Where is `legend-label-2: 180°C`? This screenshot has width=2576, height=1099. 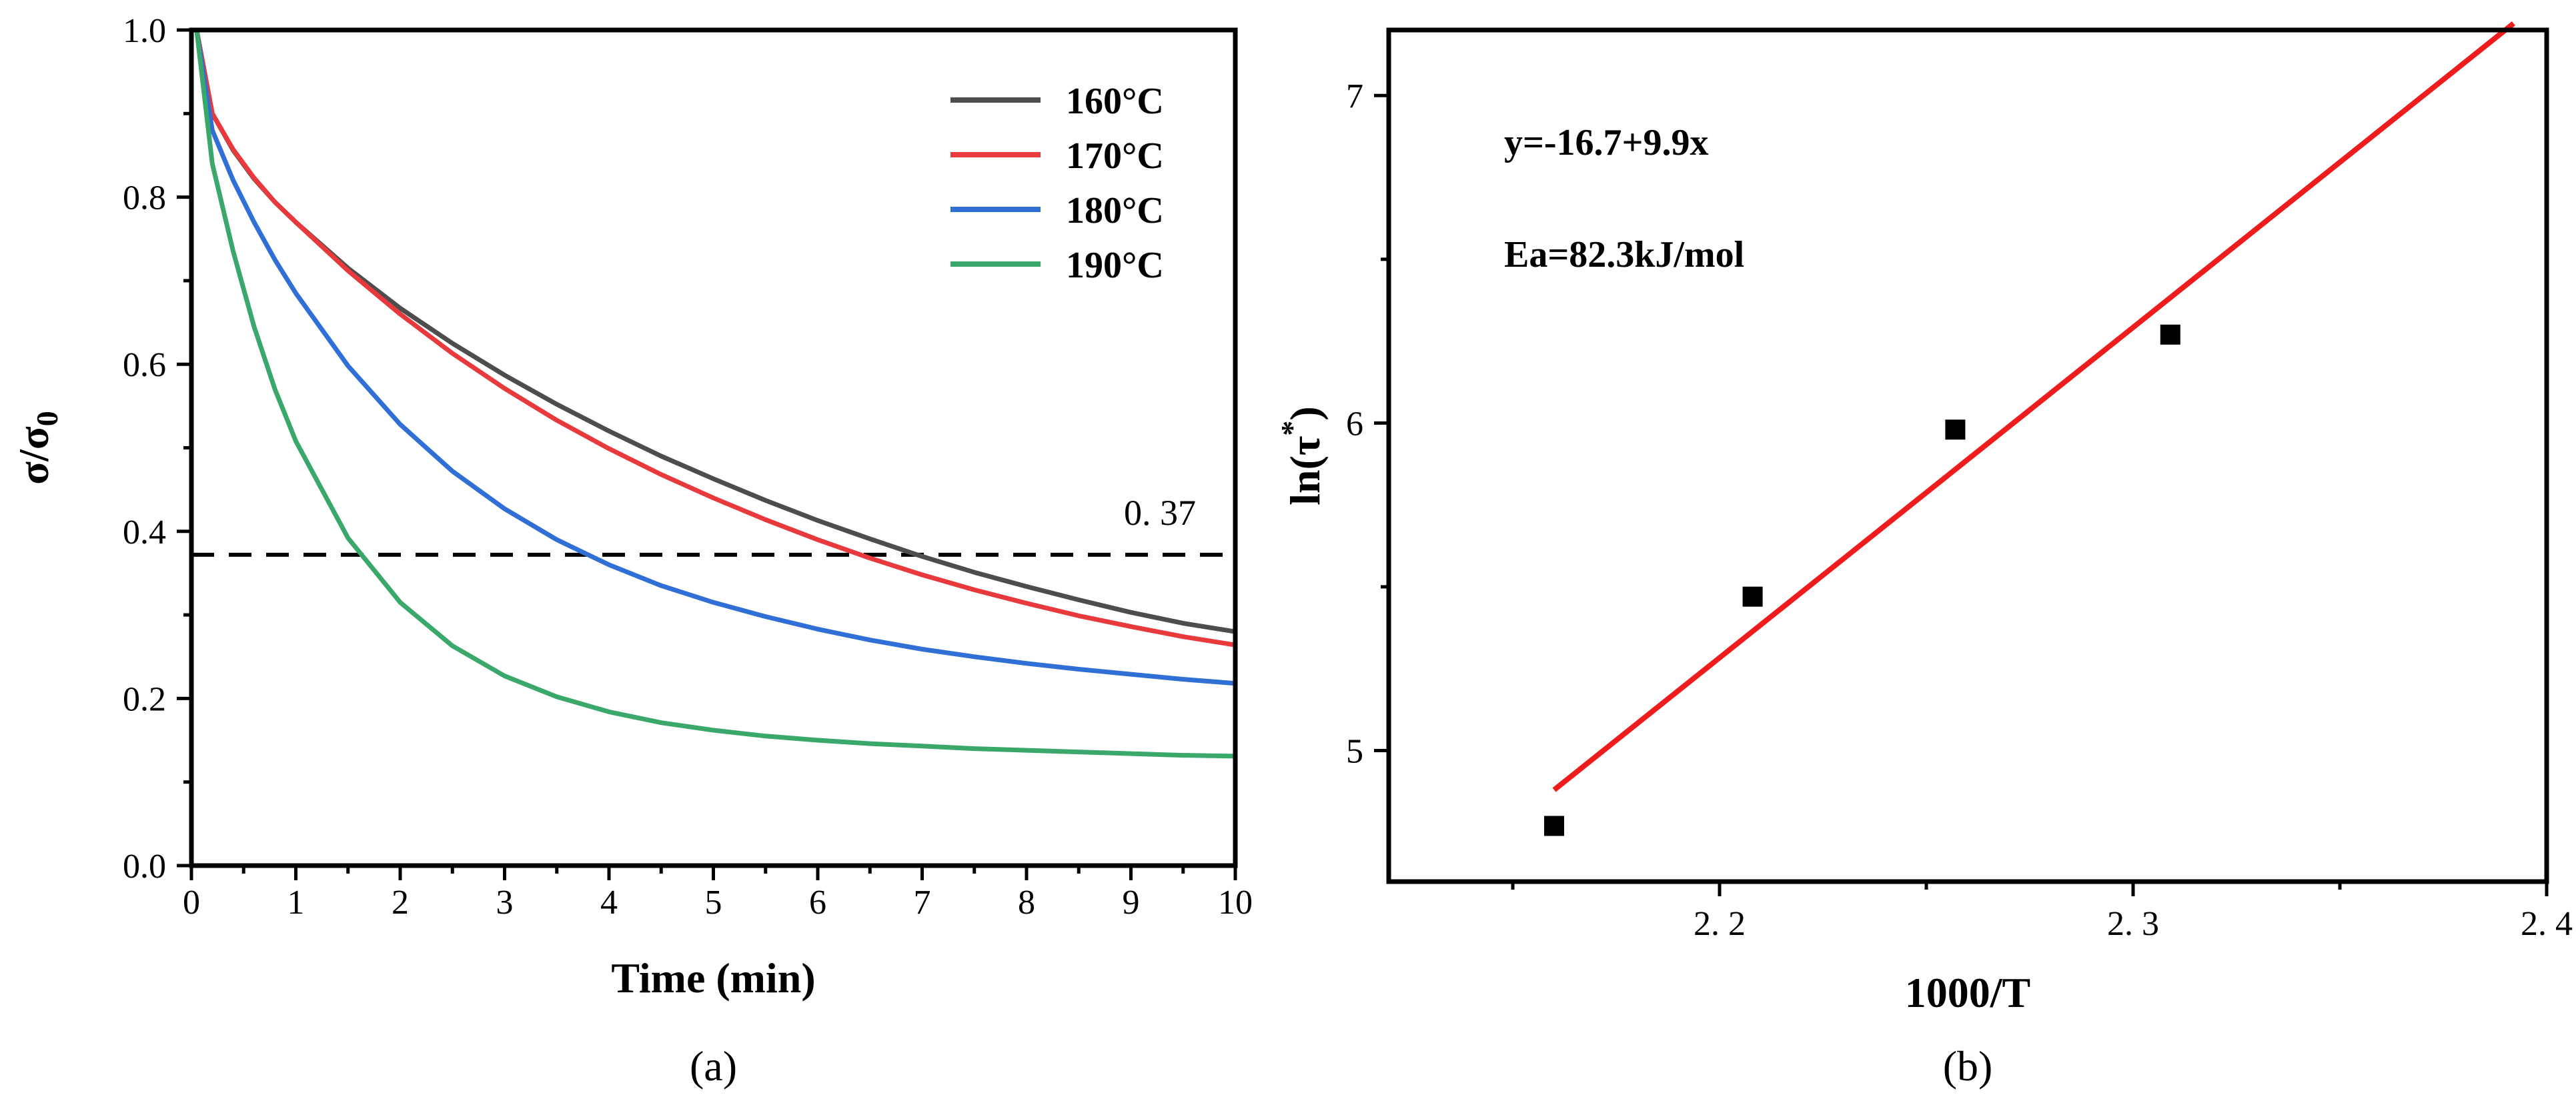
legend-label-2: 180°C is located at coordinates (1115, 210).